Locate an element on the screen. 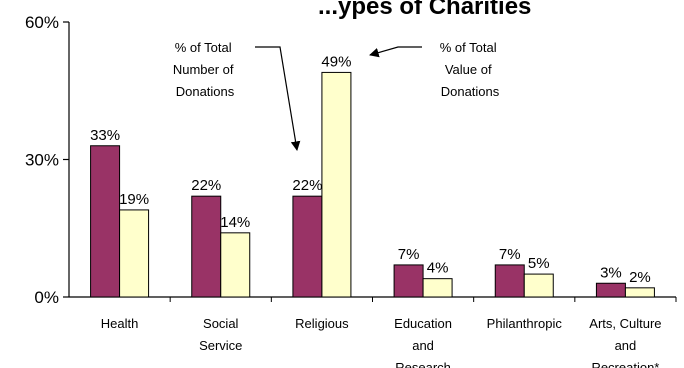 The width and height of the screenshot is (684, 368). annotation-value-of-donations: % of Total Value of Donations is located at coordinates (434, 69).